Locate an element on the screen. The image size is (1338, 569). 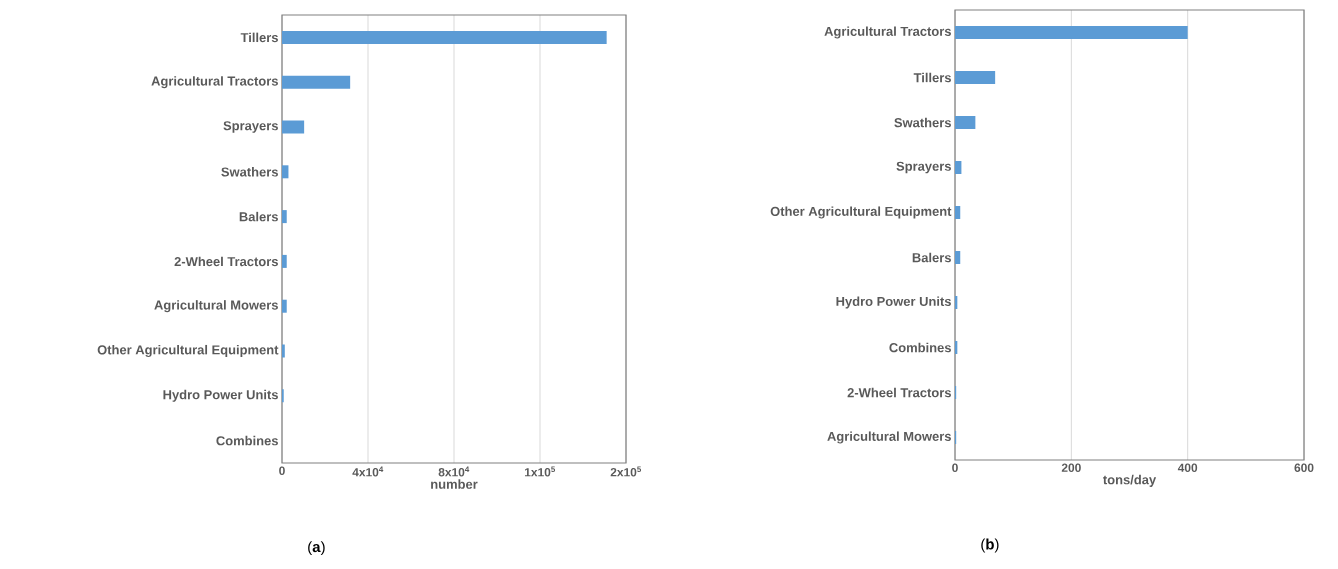
text: (a) is located at coordinates (316, 548).